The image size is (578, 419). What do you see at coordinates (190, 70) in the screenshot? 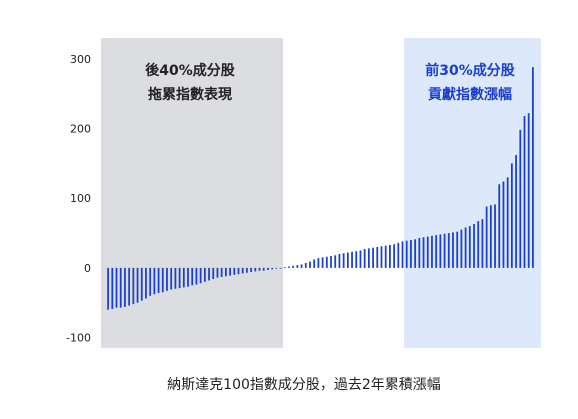
I see `annotation-label-1: 後40%成分股` at bounding box center [190, 70].